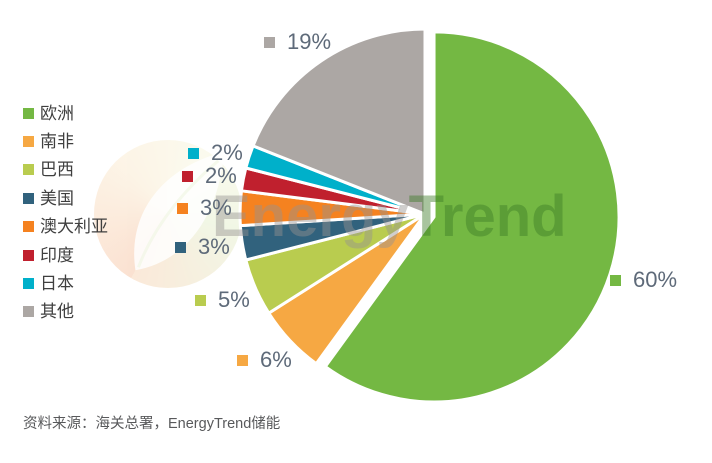 The height and width of the screenshot is (463, 712). What do you see at coordinates (152, 424) in the screenshot?
I see `source-note: 资料来源：海关总署，EnergyTrend储能` at bounding box center [152, 424].